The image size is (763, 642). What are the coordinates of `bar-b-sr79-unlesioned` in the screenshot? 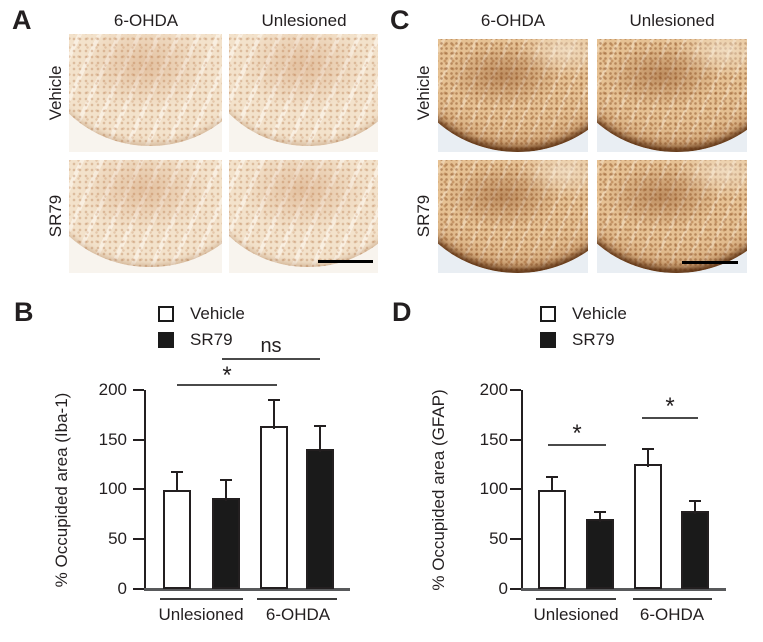 It's located at (226, 543).